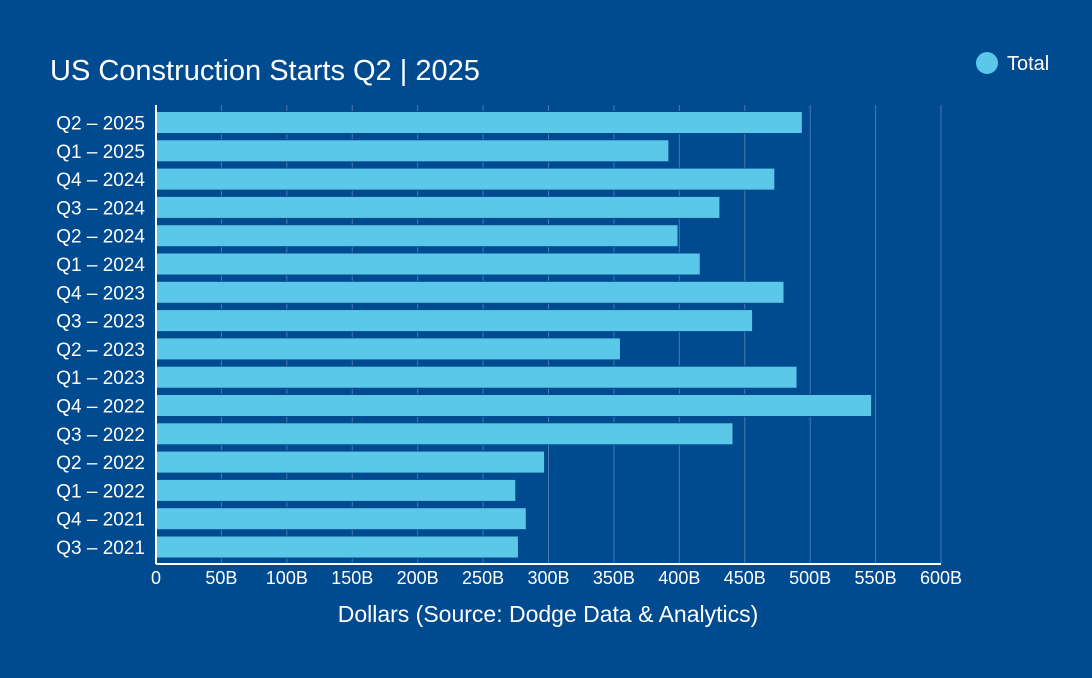 The width and height of the screenshot is (1092, 678). Describe the element at coordinates (100, 463) in the screenshot. I see `y-tick-label: Q2 – 2022` at that location.